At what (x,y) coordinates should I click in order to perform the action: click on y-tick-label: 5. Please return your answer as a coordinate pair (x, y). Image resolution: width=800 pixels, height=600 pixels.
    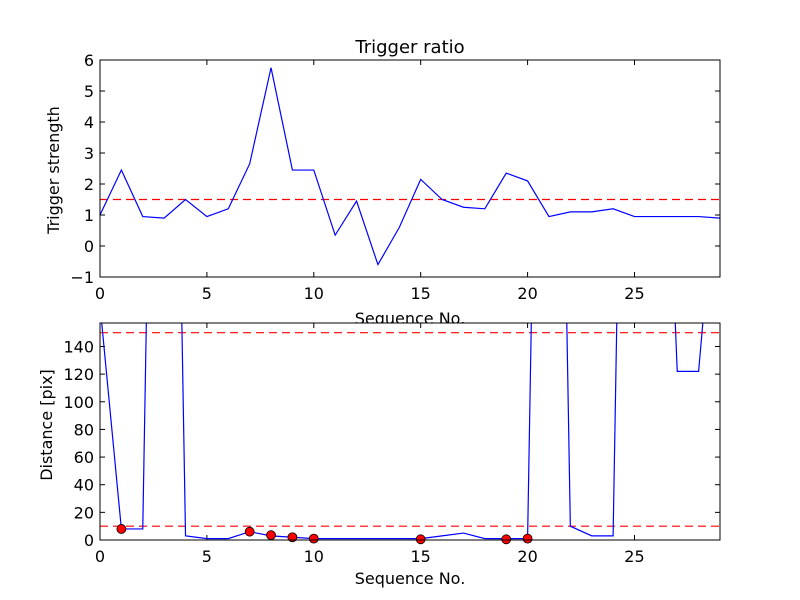
    Looking at the image, I should click on (89, 91).